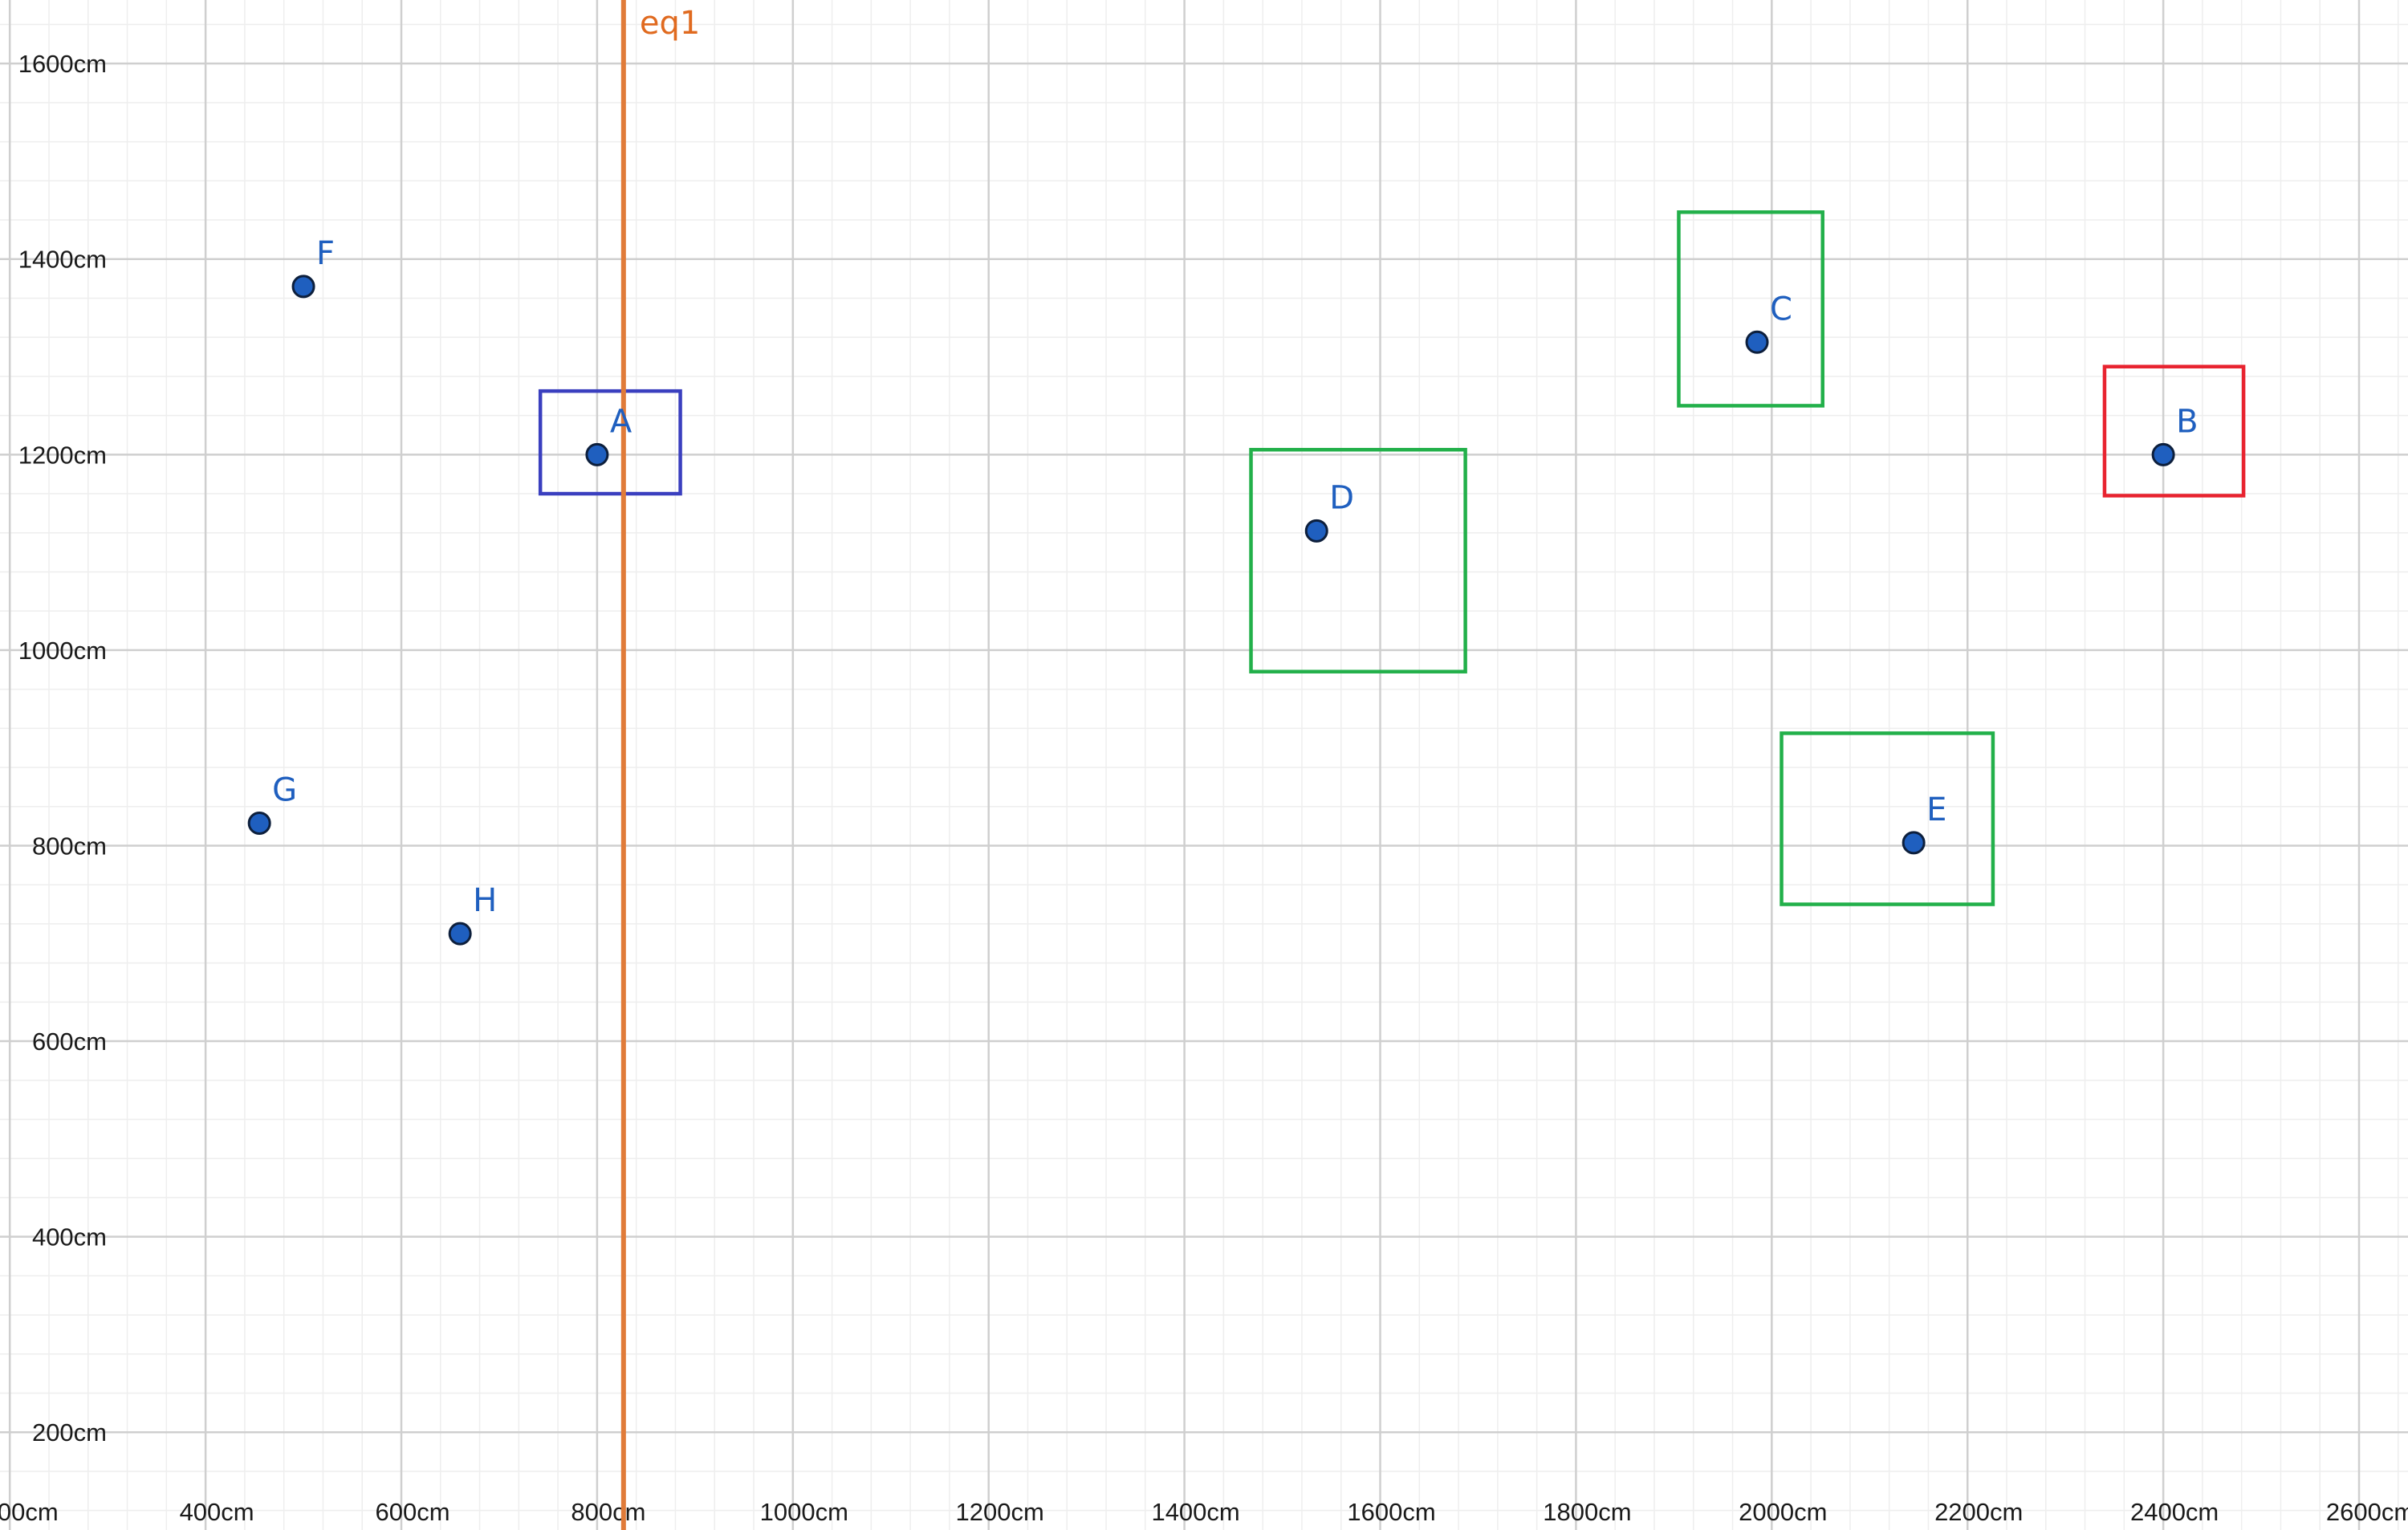 This screenshot has height=1530, width=2408. Describe the element at coordinates (804, 1512) in the screenshot. I see `x-tick-label: 1000cm` at that location.